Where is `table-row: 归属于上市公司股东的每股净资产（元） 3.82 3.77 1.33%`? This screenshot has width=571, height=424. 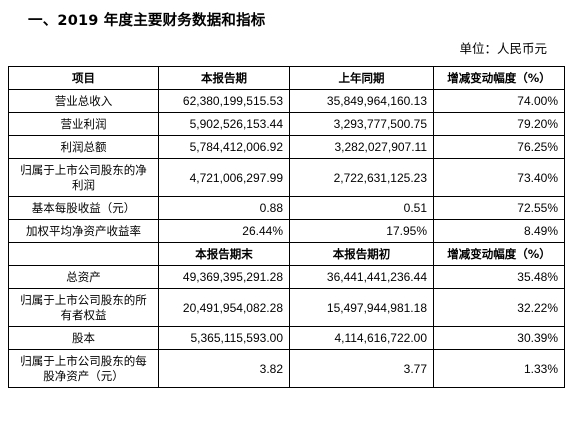
table-row: 归属于上市公司股东的每股净资产（元） 3.82 3.77 1.33% is located at coordinates (286, 368).